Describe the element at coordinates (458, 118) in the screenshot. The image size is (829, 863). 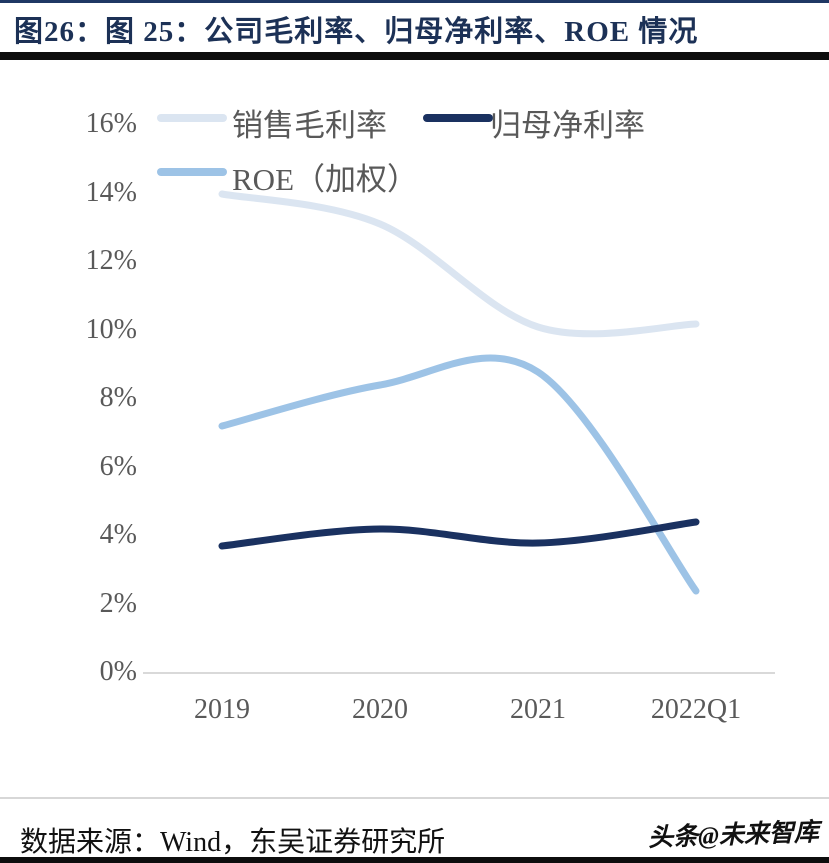
I see `legend-swatch-net-margin` at that location.